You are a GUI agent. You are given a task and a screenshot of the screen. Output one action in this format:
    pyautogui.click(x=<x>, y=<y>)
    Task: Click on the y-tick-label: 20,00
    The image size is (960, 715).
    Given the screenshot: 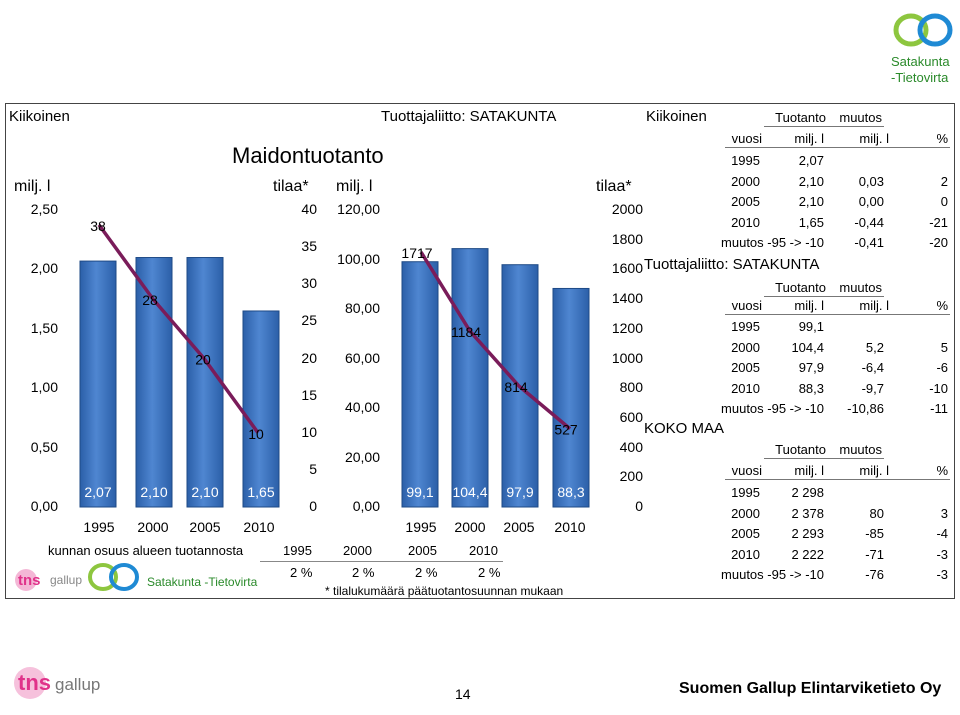 What is the action you would take?
    pyautogui.click(x=362, y=456)
    